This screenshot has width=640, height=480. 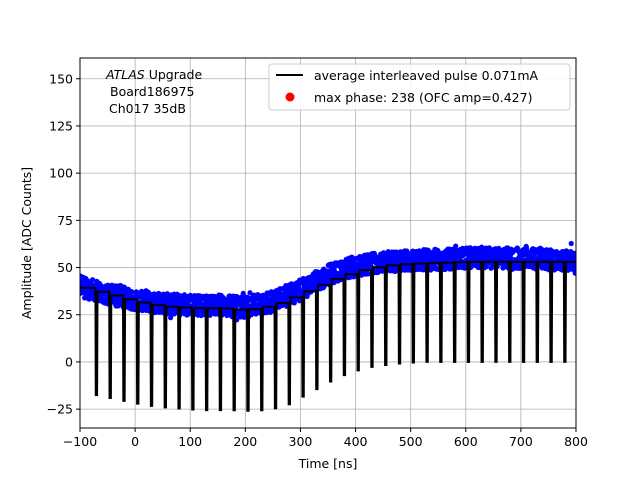 I want to click on y-axis-label: Amplitude [ADC Counts], so click(x=26, y=243).